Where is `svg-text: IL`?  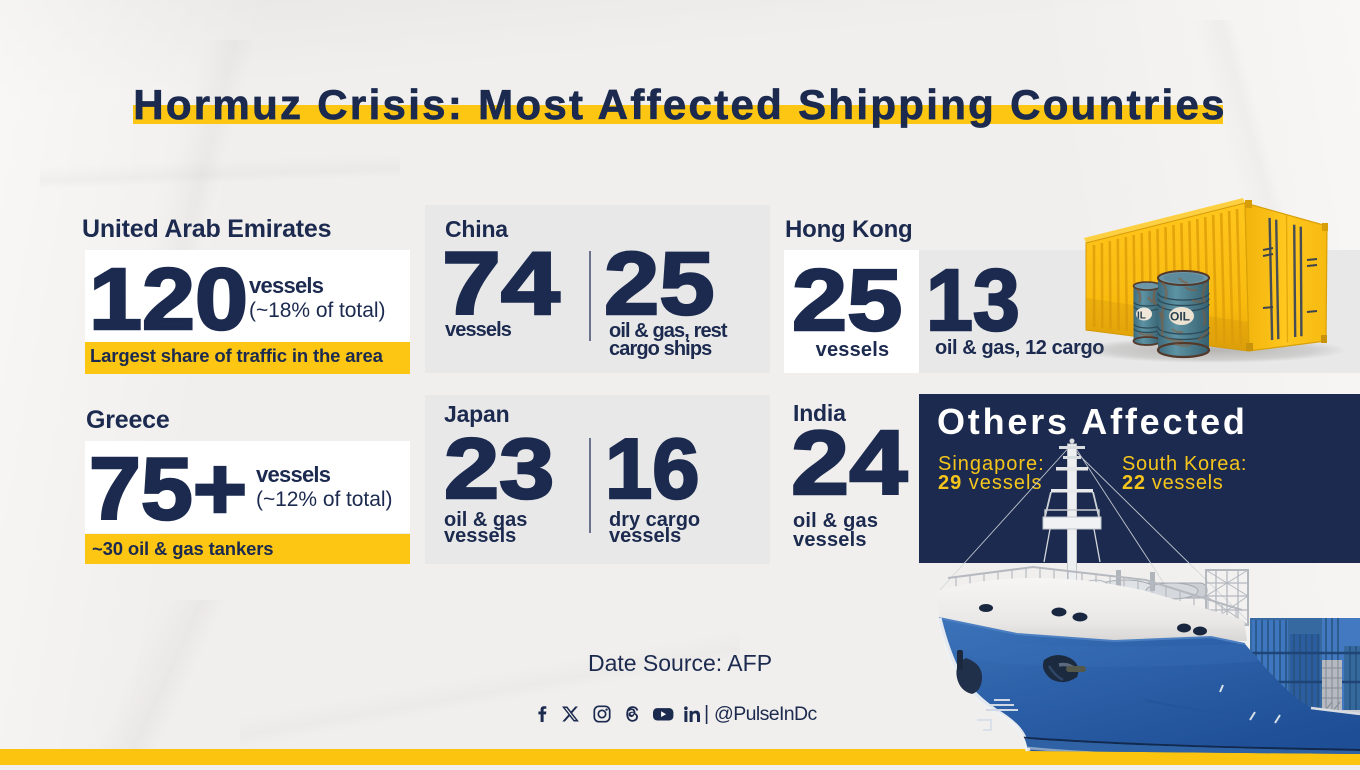
svg-text: IL is located at coordinates (1141, 316).